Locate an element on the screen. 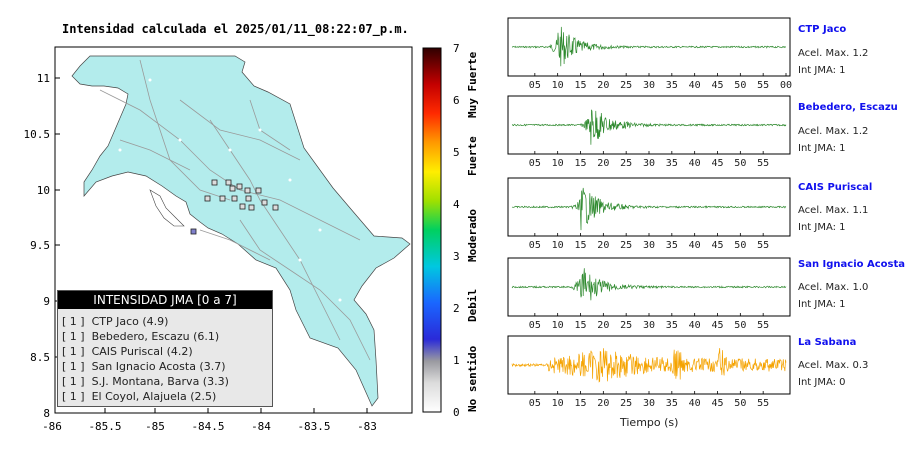 Image resolution: width=910 pixels, height=460 pixels. station-acel: Acel. Max. 0.3 is located at coordinates (833, 365).